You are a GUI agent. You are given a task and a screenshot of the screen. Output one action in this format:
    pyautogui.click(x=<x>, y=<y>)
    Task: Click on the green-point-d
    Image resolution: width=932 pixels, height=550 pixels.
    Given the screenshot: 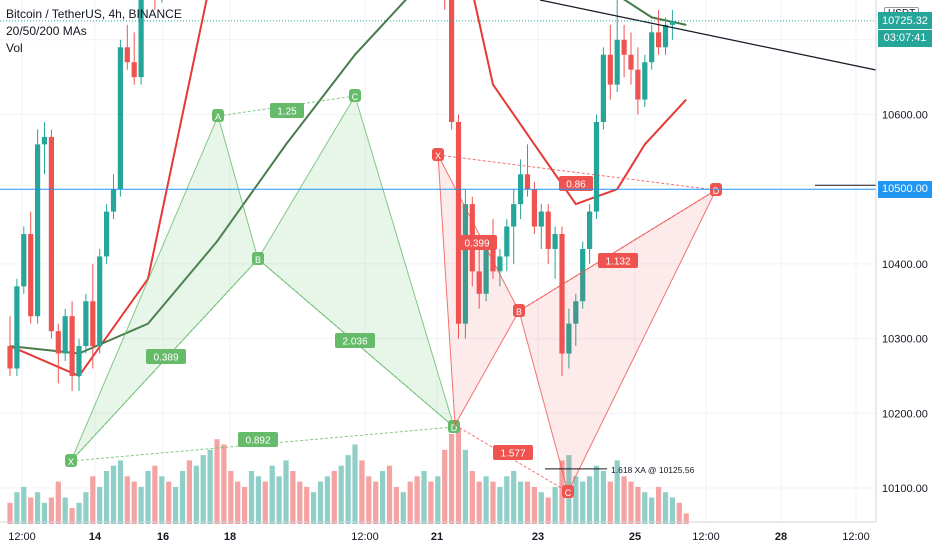 What is the action you would take?
    pyautogui.click(x=454, y=426)
    